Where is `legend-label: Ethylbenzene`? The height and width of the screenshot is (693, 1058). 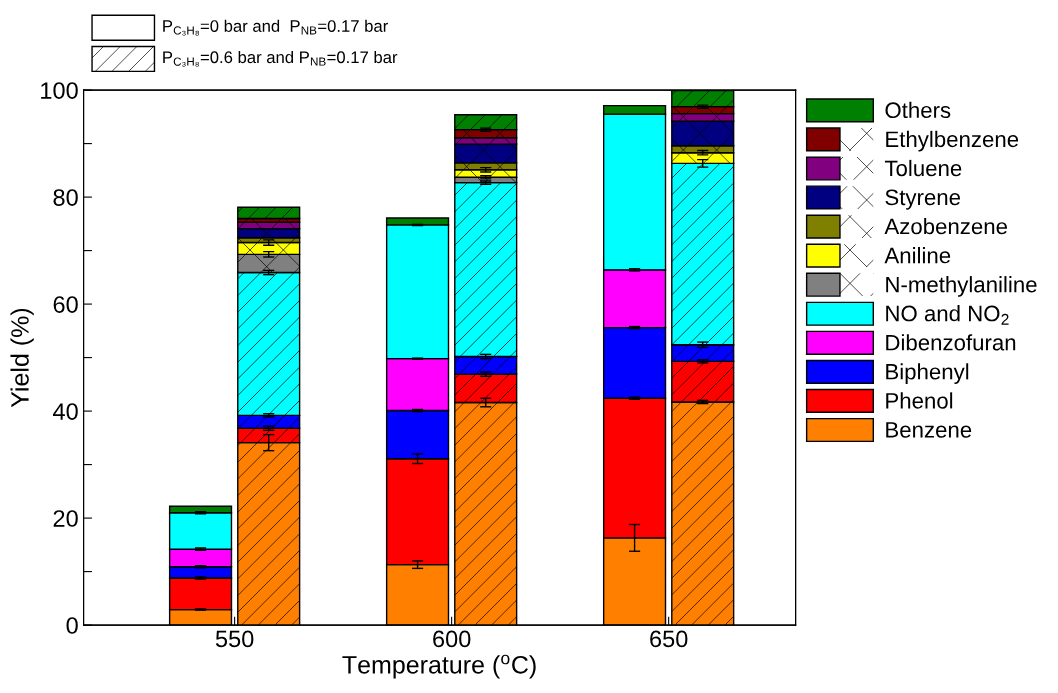
legend-label: Ethylbenzene is located at coordinates (952, 141).